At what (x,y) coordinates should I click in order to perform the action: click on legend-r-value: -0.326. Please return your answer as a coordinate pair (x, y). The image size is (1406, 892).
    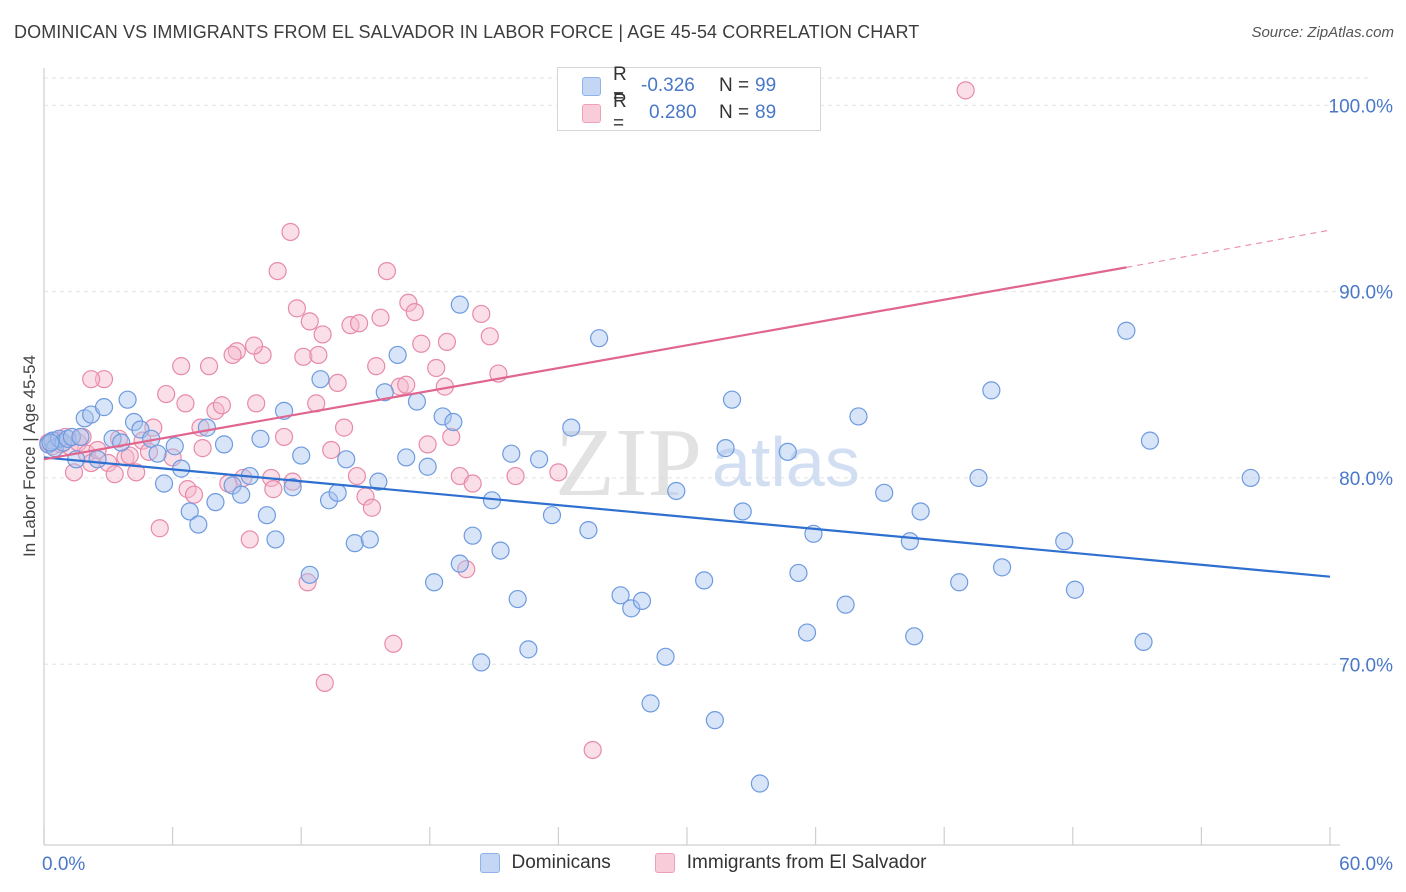
    Looking at the image, I should click on (668, 85).